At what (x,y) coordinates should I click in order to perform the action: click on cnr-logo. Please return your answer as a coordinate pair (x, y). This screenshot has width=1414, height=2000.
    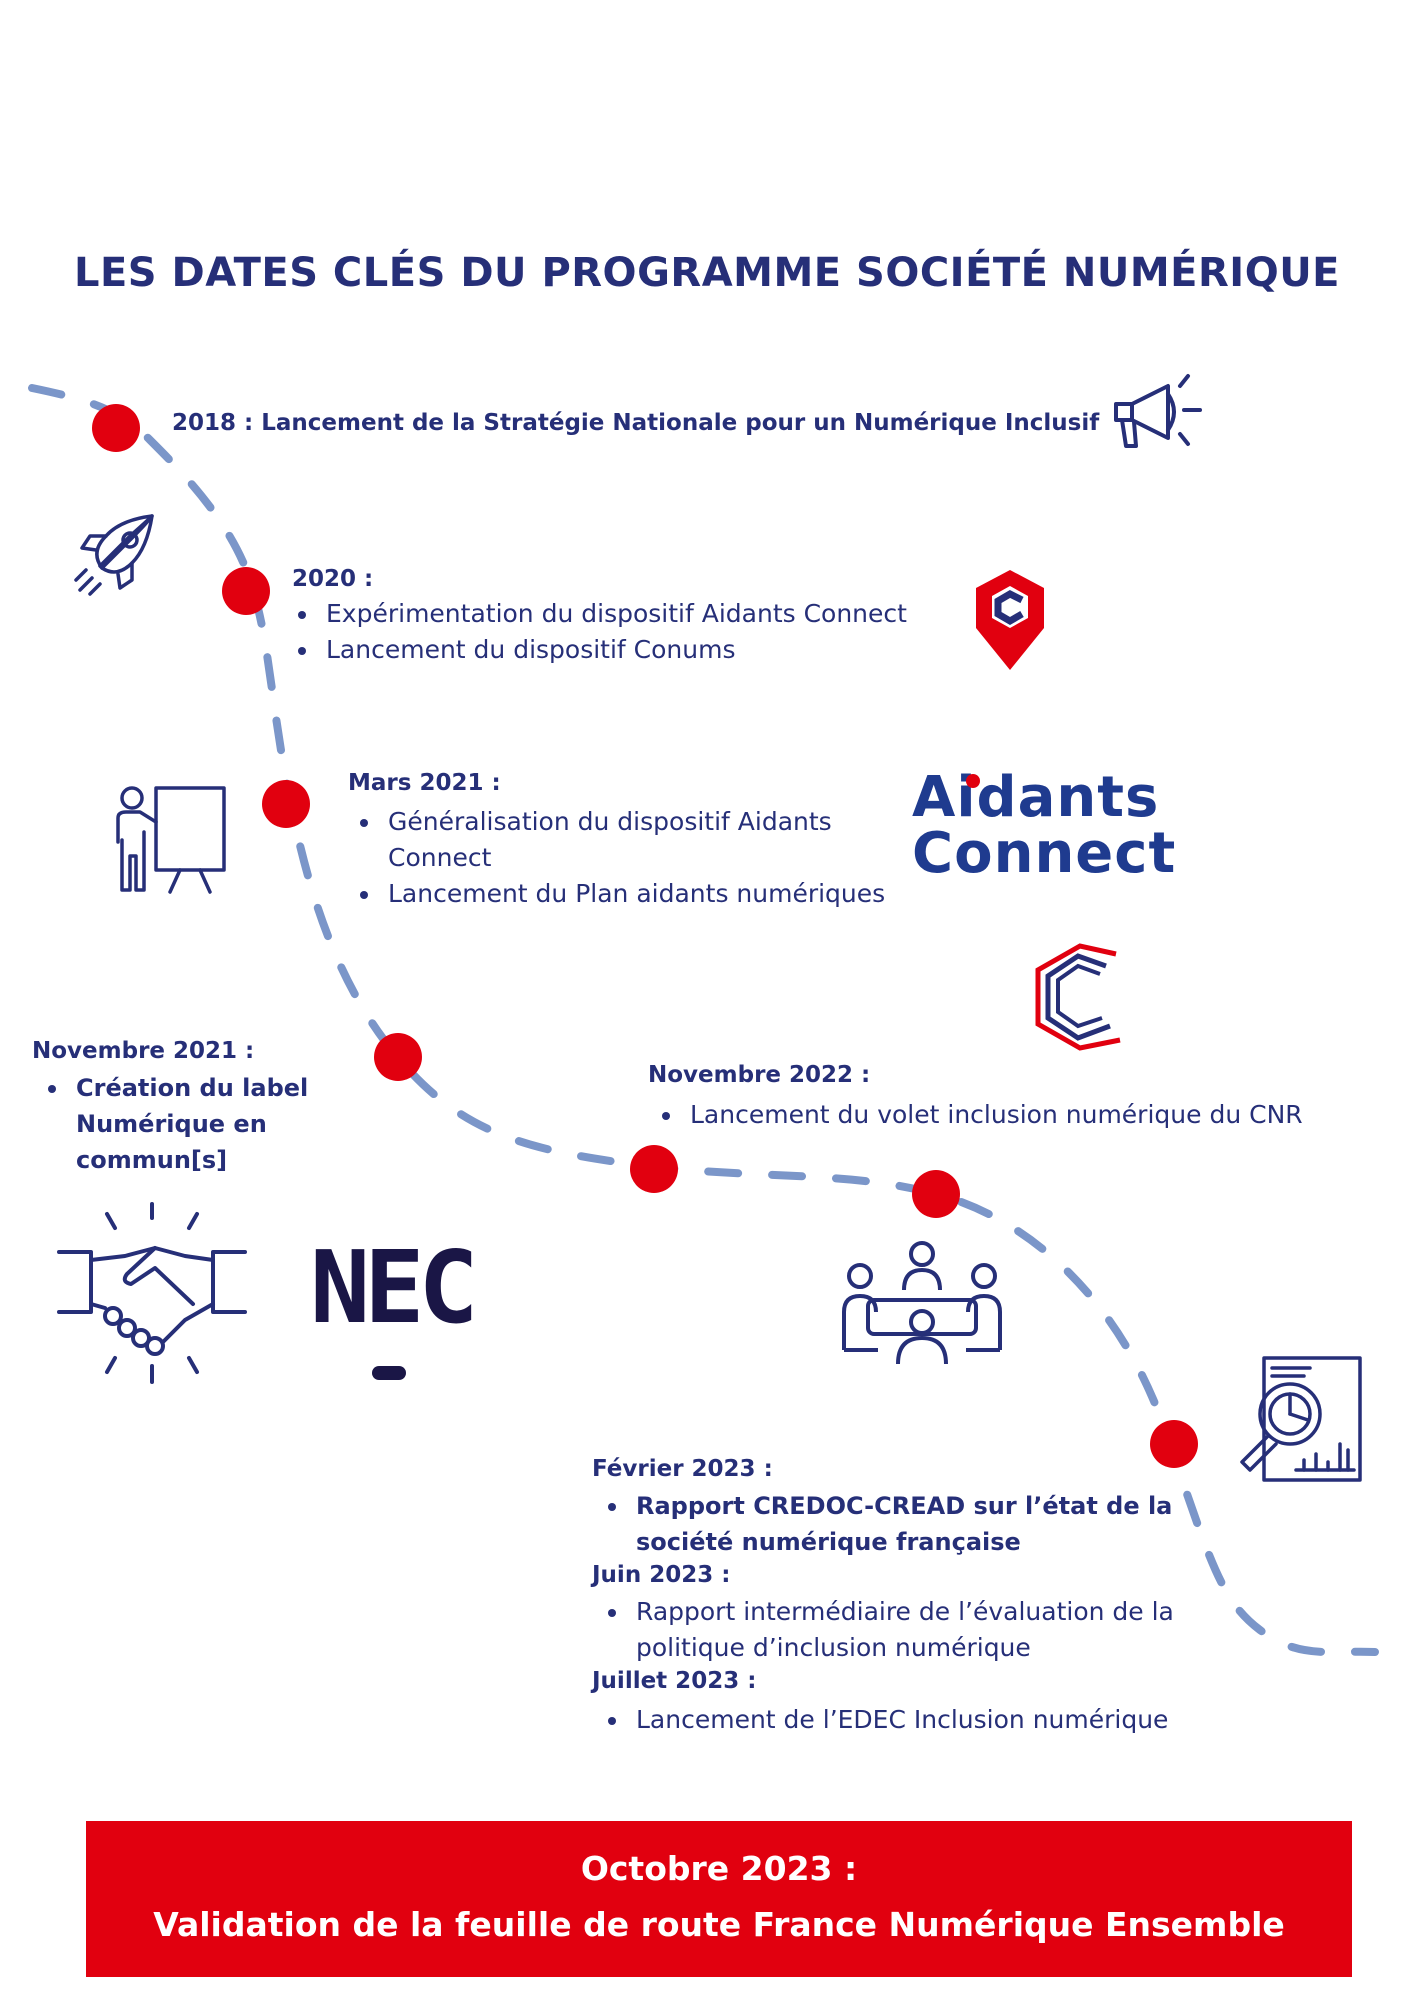
    Looking at the image, I should click on (1078, 997).